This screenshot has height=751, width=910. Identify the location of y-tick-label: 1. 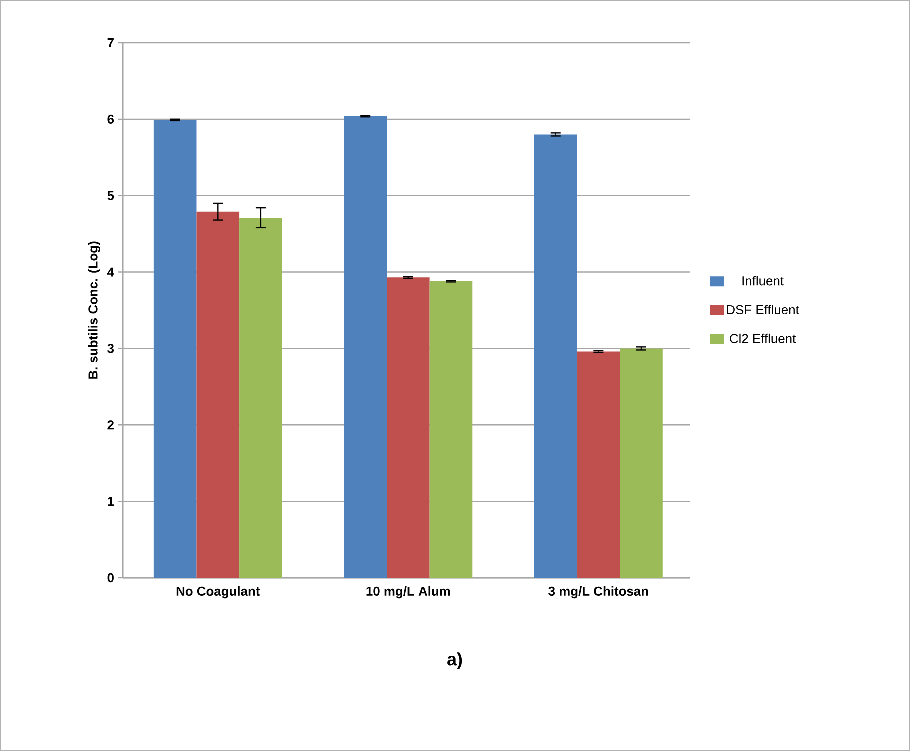
(111, 501).